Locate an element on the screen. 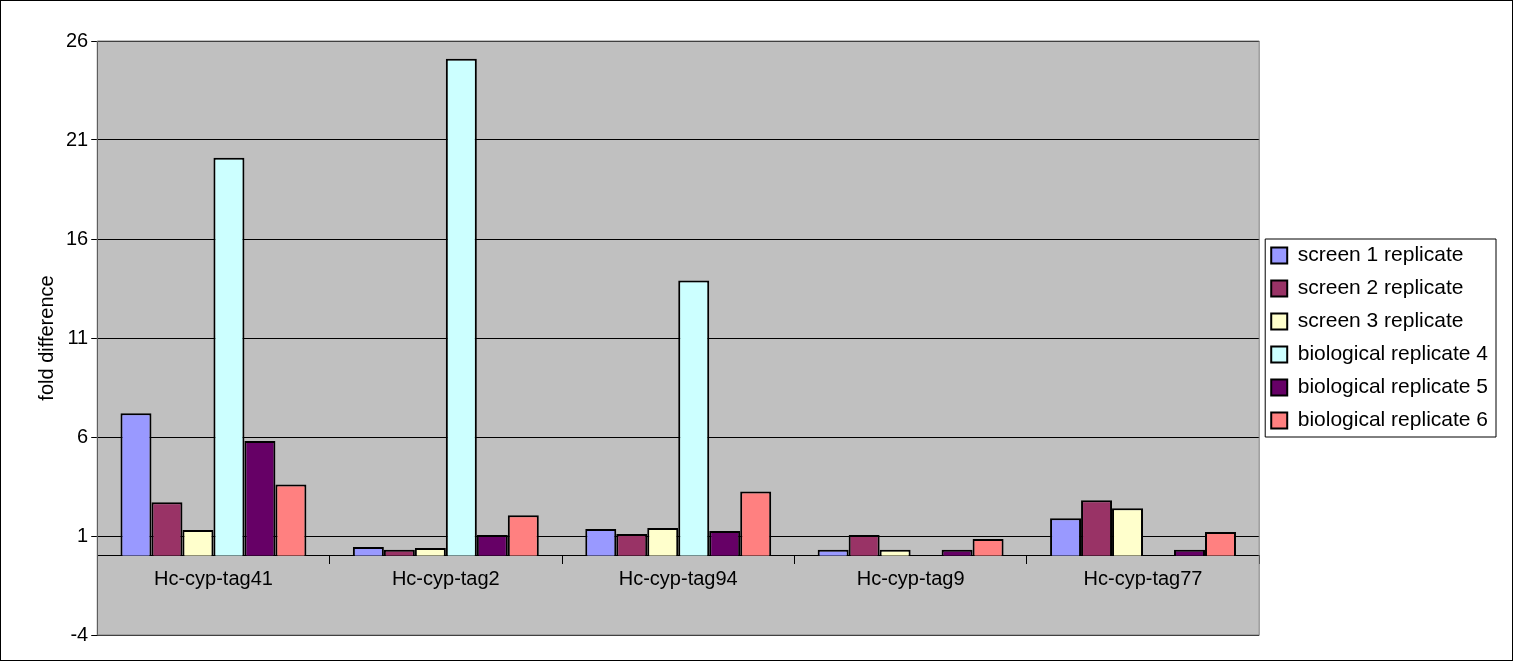  x-tick-label: Hc-cyp-tag9 is located at coordinates (910, 578).